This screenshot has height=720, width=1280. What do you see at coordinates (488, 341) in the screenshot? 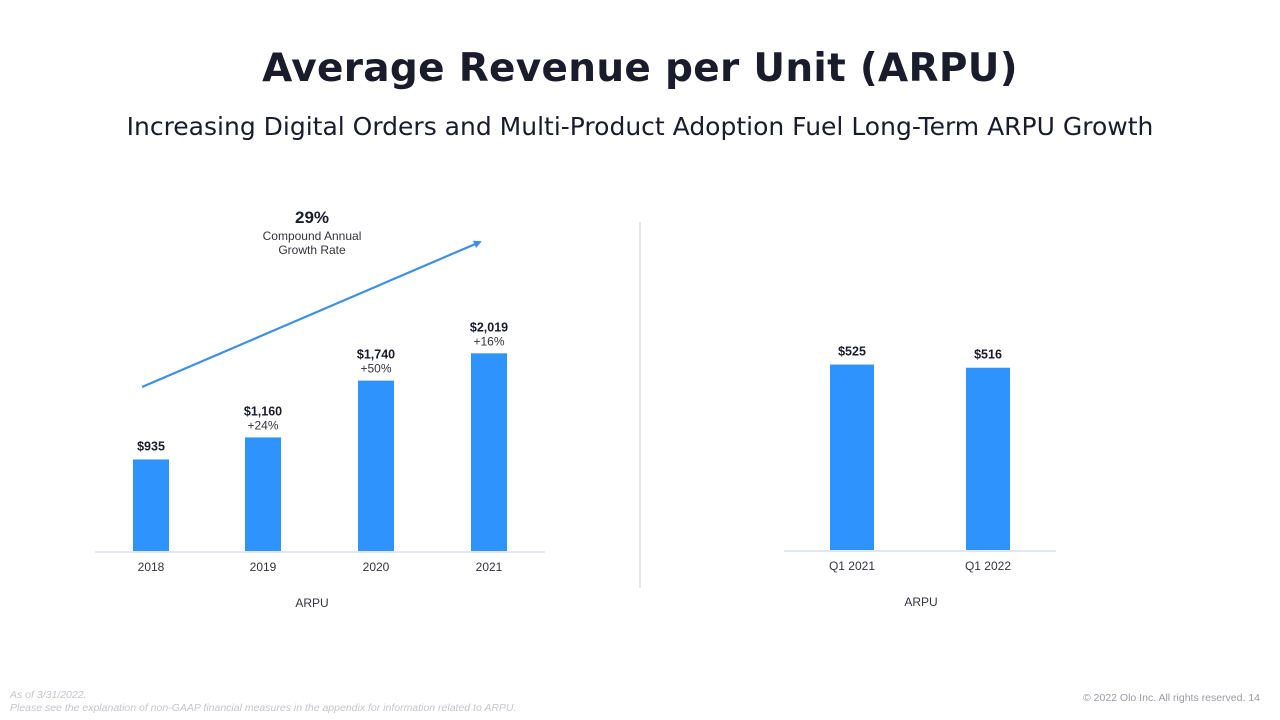
I see `bar-growth-label: +16%` at bounding box center [488, 341].